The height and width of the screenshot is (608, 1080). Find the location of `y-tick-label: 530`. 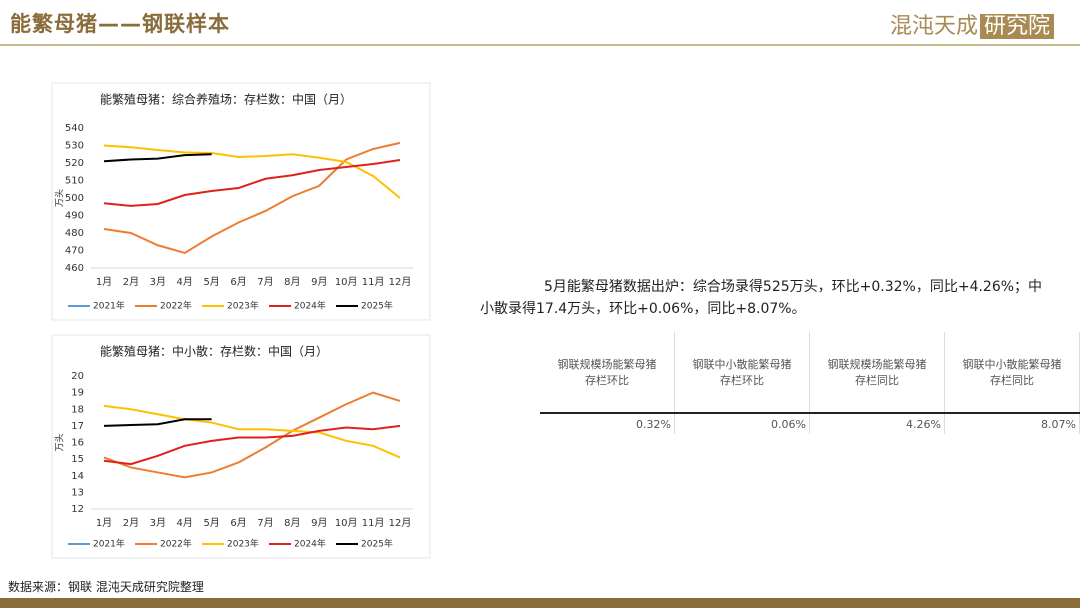

y-tick-label: 530 is located at coordinates (74, 146).